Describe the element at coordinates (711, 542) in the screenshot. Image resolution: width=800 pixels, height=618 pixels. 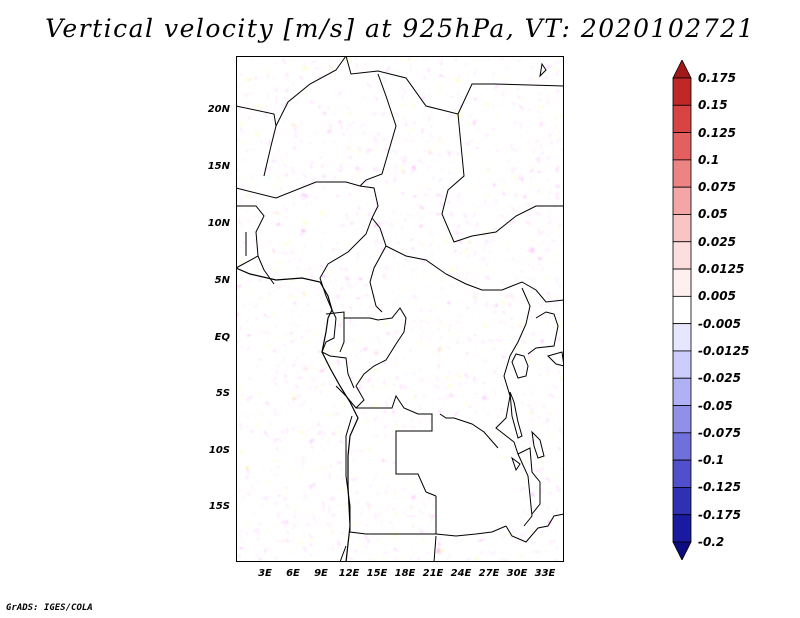
I see `colorbar-label: -0.2` at that location.